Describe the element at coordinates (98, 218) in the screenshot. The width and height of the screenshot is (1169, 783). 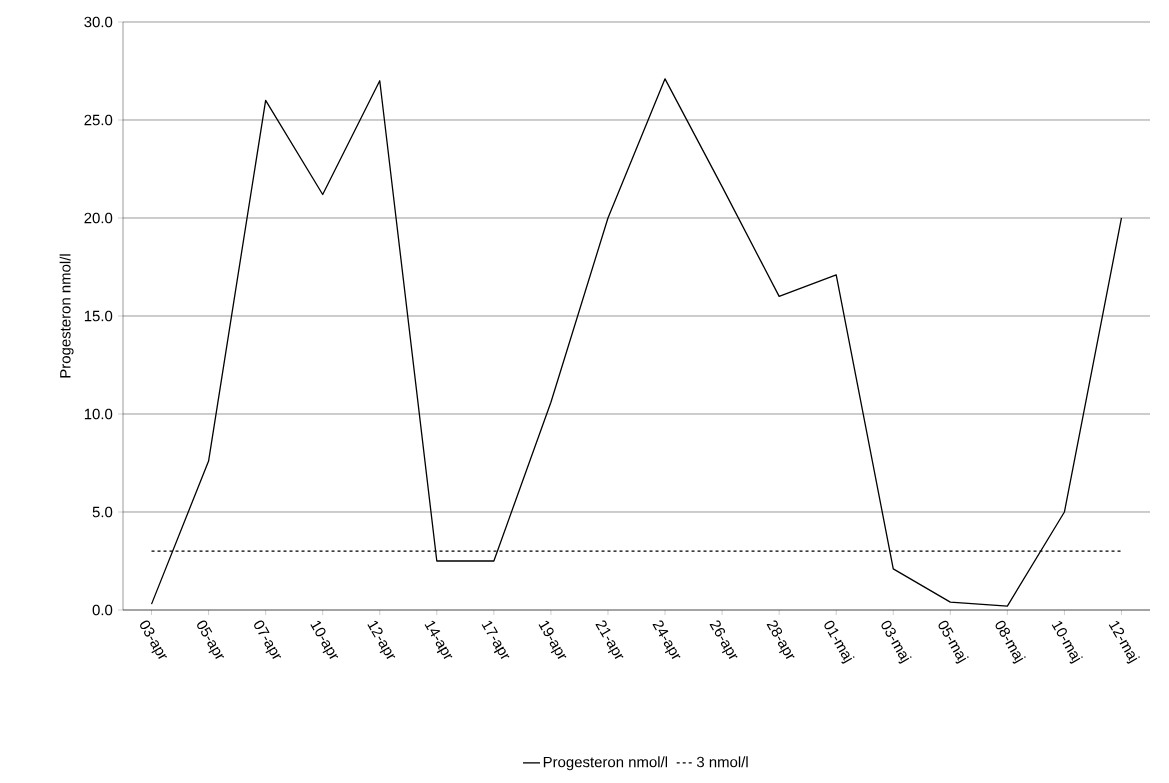
I see `y-tick-label: 20.0` at that location.